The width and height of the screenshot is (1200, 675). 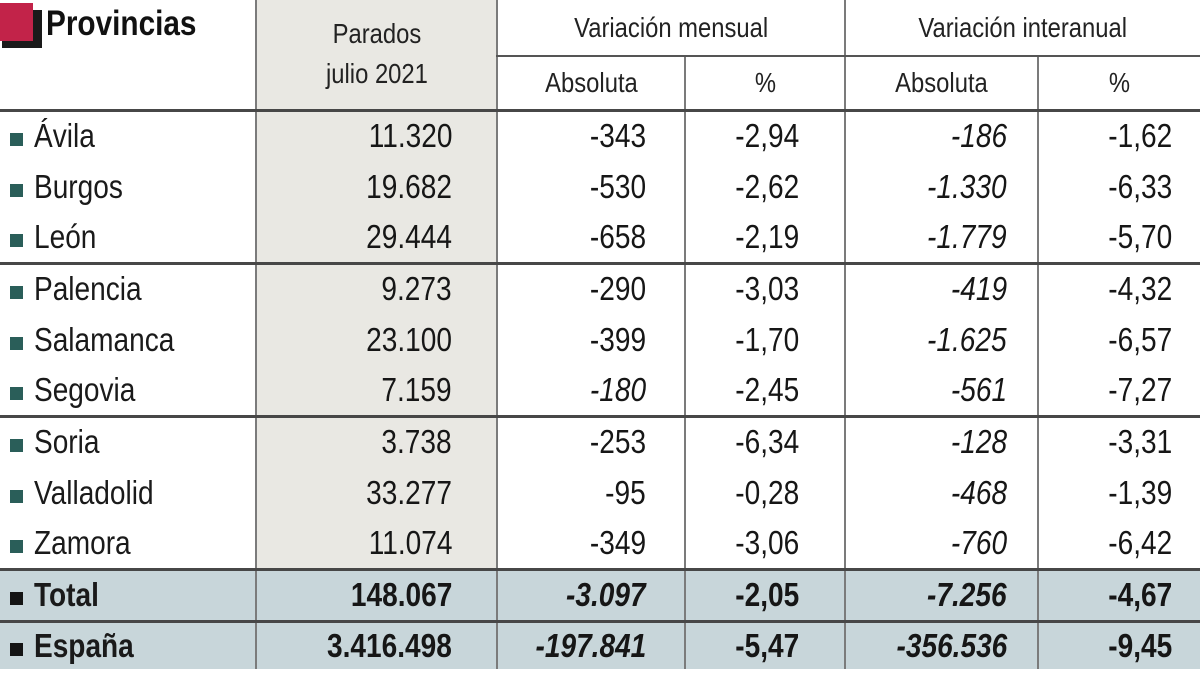 What do you see at coordinates (121, 23) in the screenshot?
I see `provinces-header-label: Provincias` at bounding box center [121, 23].